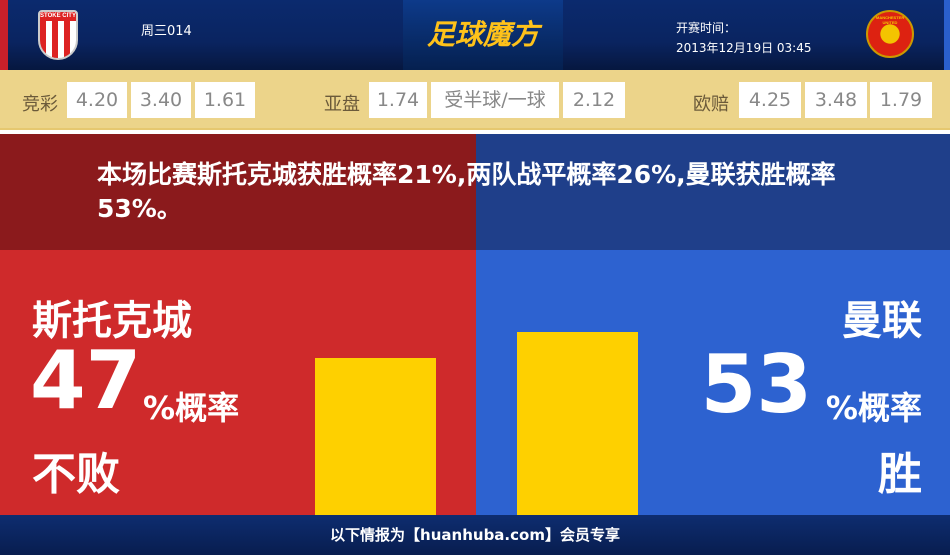  I want to click on home-probability-bar, so click(375, 436).